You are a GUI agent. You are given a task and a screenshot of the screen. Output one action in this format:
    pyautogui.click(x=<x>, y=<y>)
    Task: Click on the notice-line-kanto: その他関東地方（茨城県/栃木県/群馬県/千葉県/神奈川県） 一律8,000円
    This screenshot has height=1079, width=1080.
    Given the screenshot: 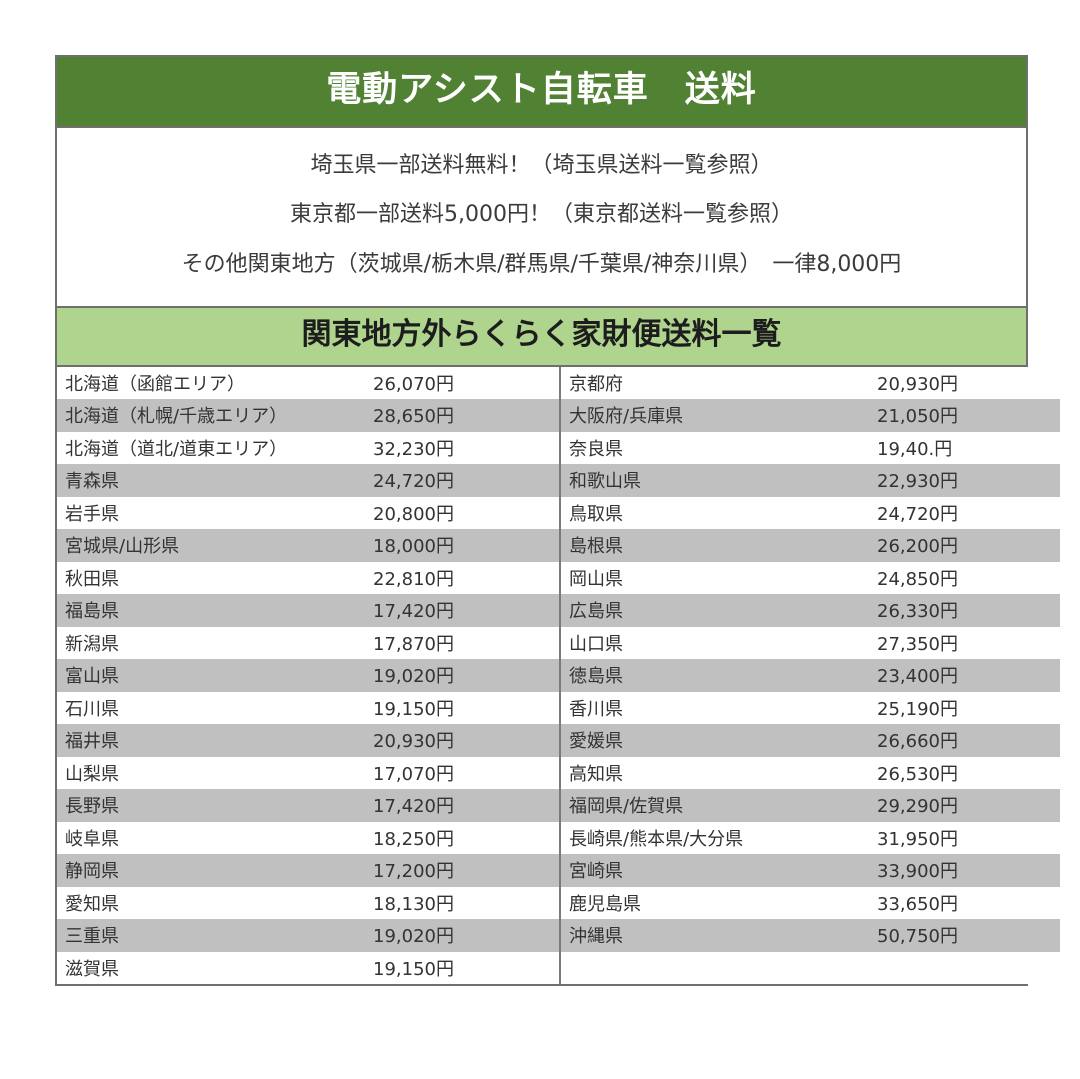 What is the action you would take?
    pyautogui.click(x=541, y=264)
    